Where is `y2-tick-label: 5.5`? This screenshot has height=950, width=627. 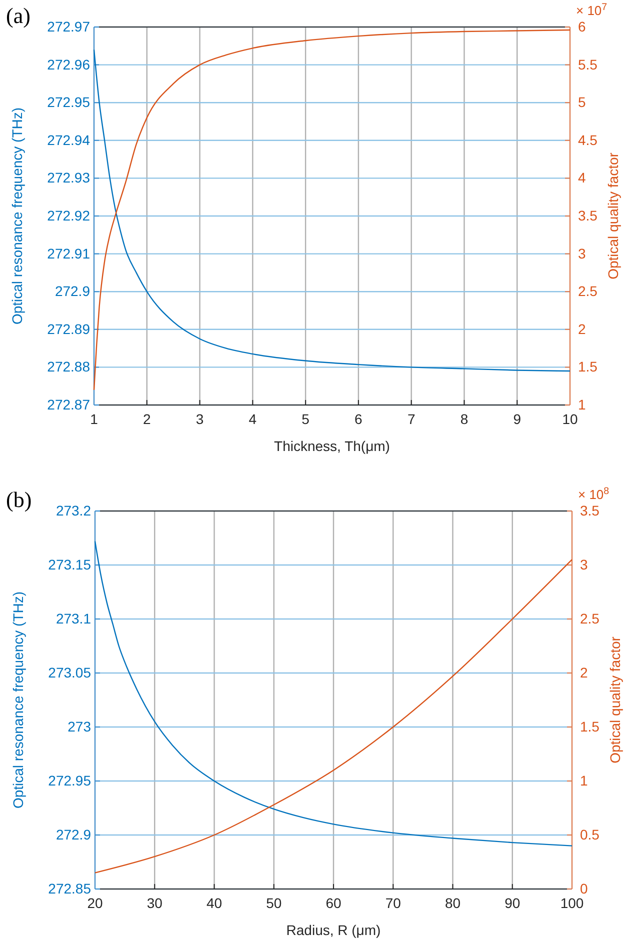
y2-tick-label: 5.5 is located at coordinates (588, 64).